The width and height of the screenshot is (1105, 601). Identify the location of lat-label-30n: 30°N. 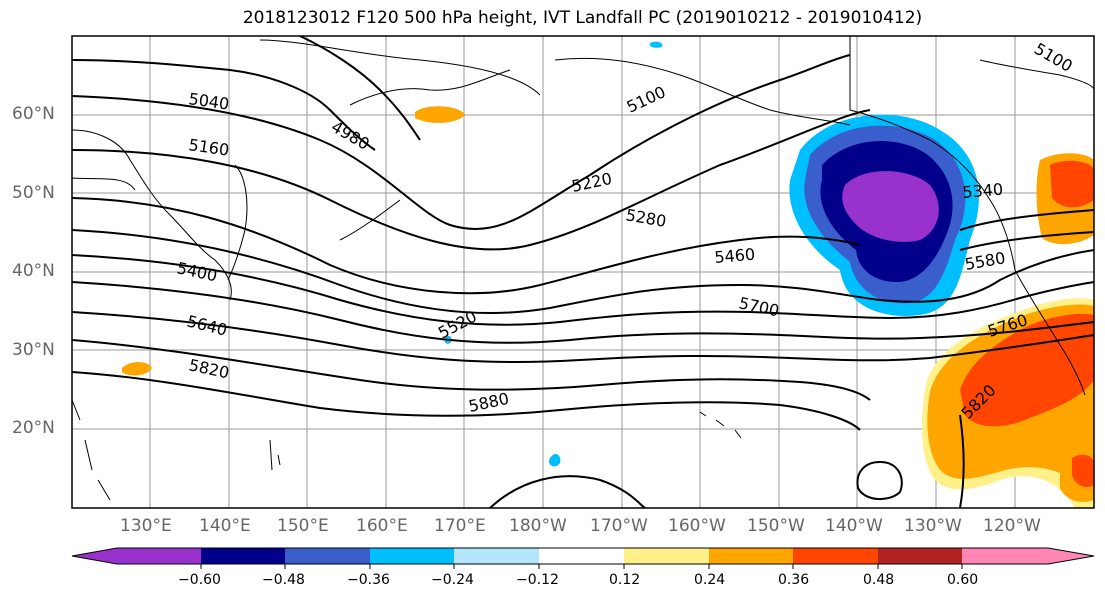
(33, 350).